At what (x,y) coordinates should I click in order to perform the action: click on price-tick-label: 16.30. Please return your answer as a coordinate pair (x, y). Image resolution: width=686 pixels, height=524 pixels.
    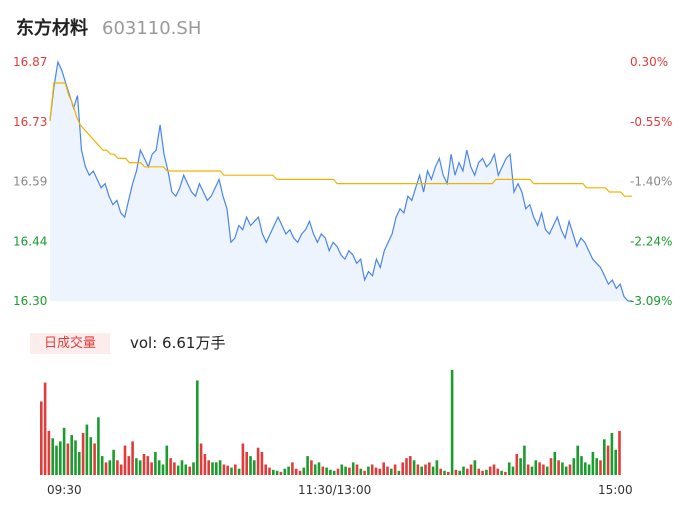
    Looking at the image, I should click on (30, 301).